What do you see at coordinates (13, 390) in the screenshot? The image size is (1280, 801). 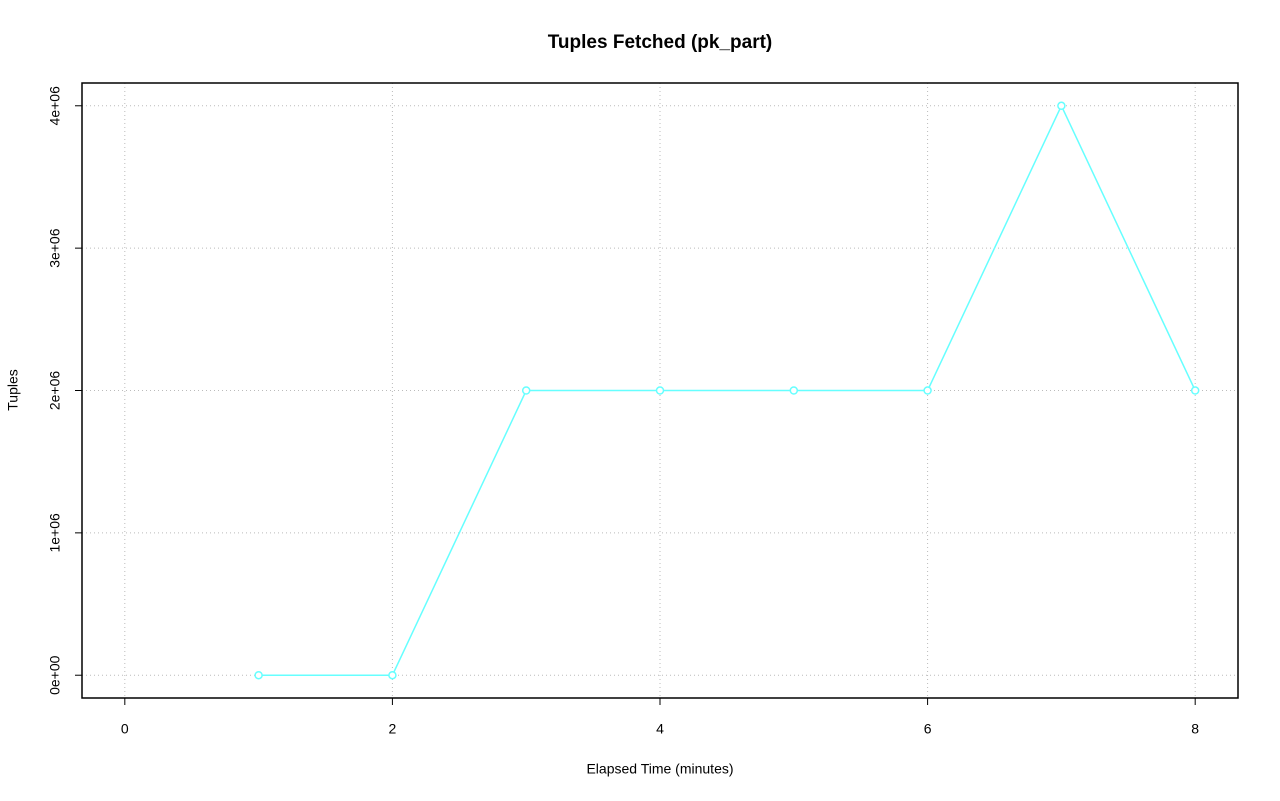 I see `y-axis-label: Tuples` at bounding box center [13, 390].